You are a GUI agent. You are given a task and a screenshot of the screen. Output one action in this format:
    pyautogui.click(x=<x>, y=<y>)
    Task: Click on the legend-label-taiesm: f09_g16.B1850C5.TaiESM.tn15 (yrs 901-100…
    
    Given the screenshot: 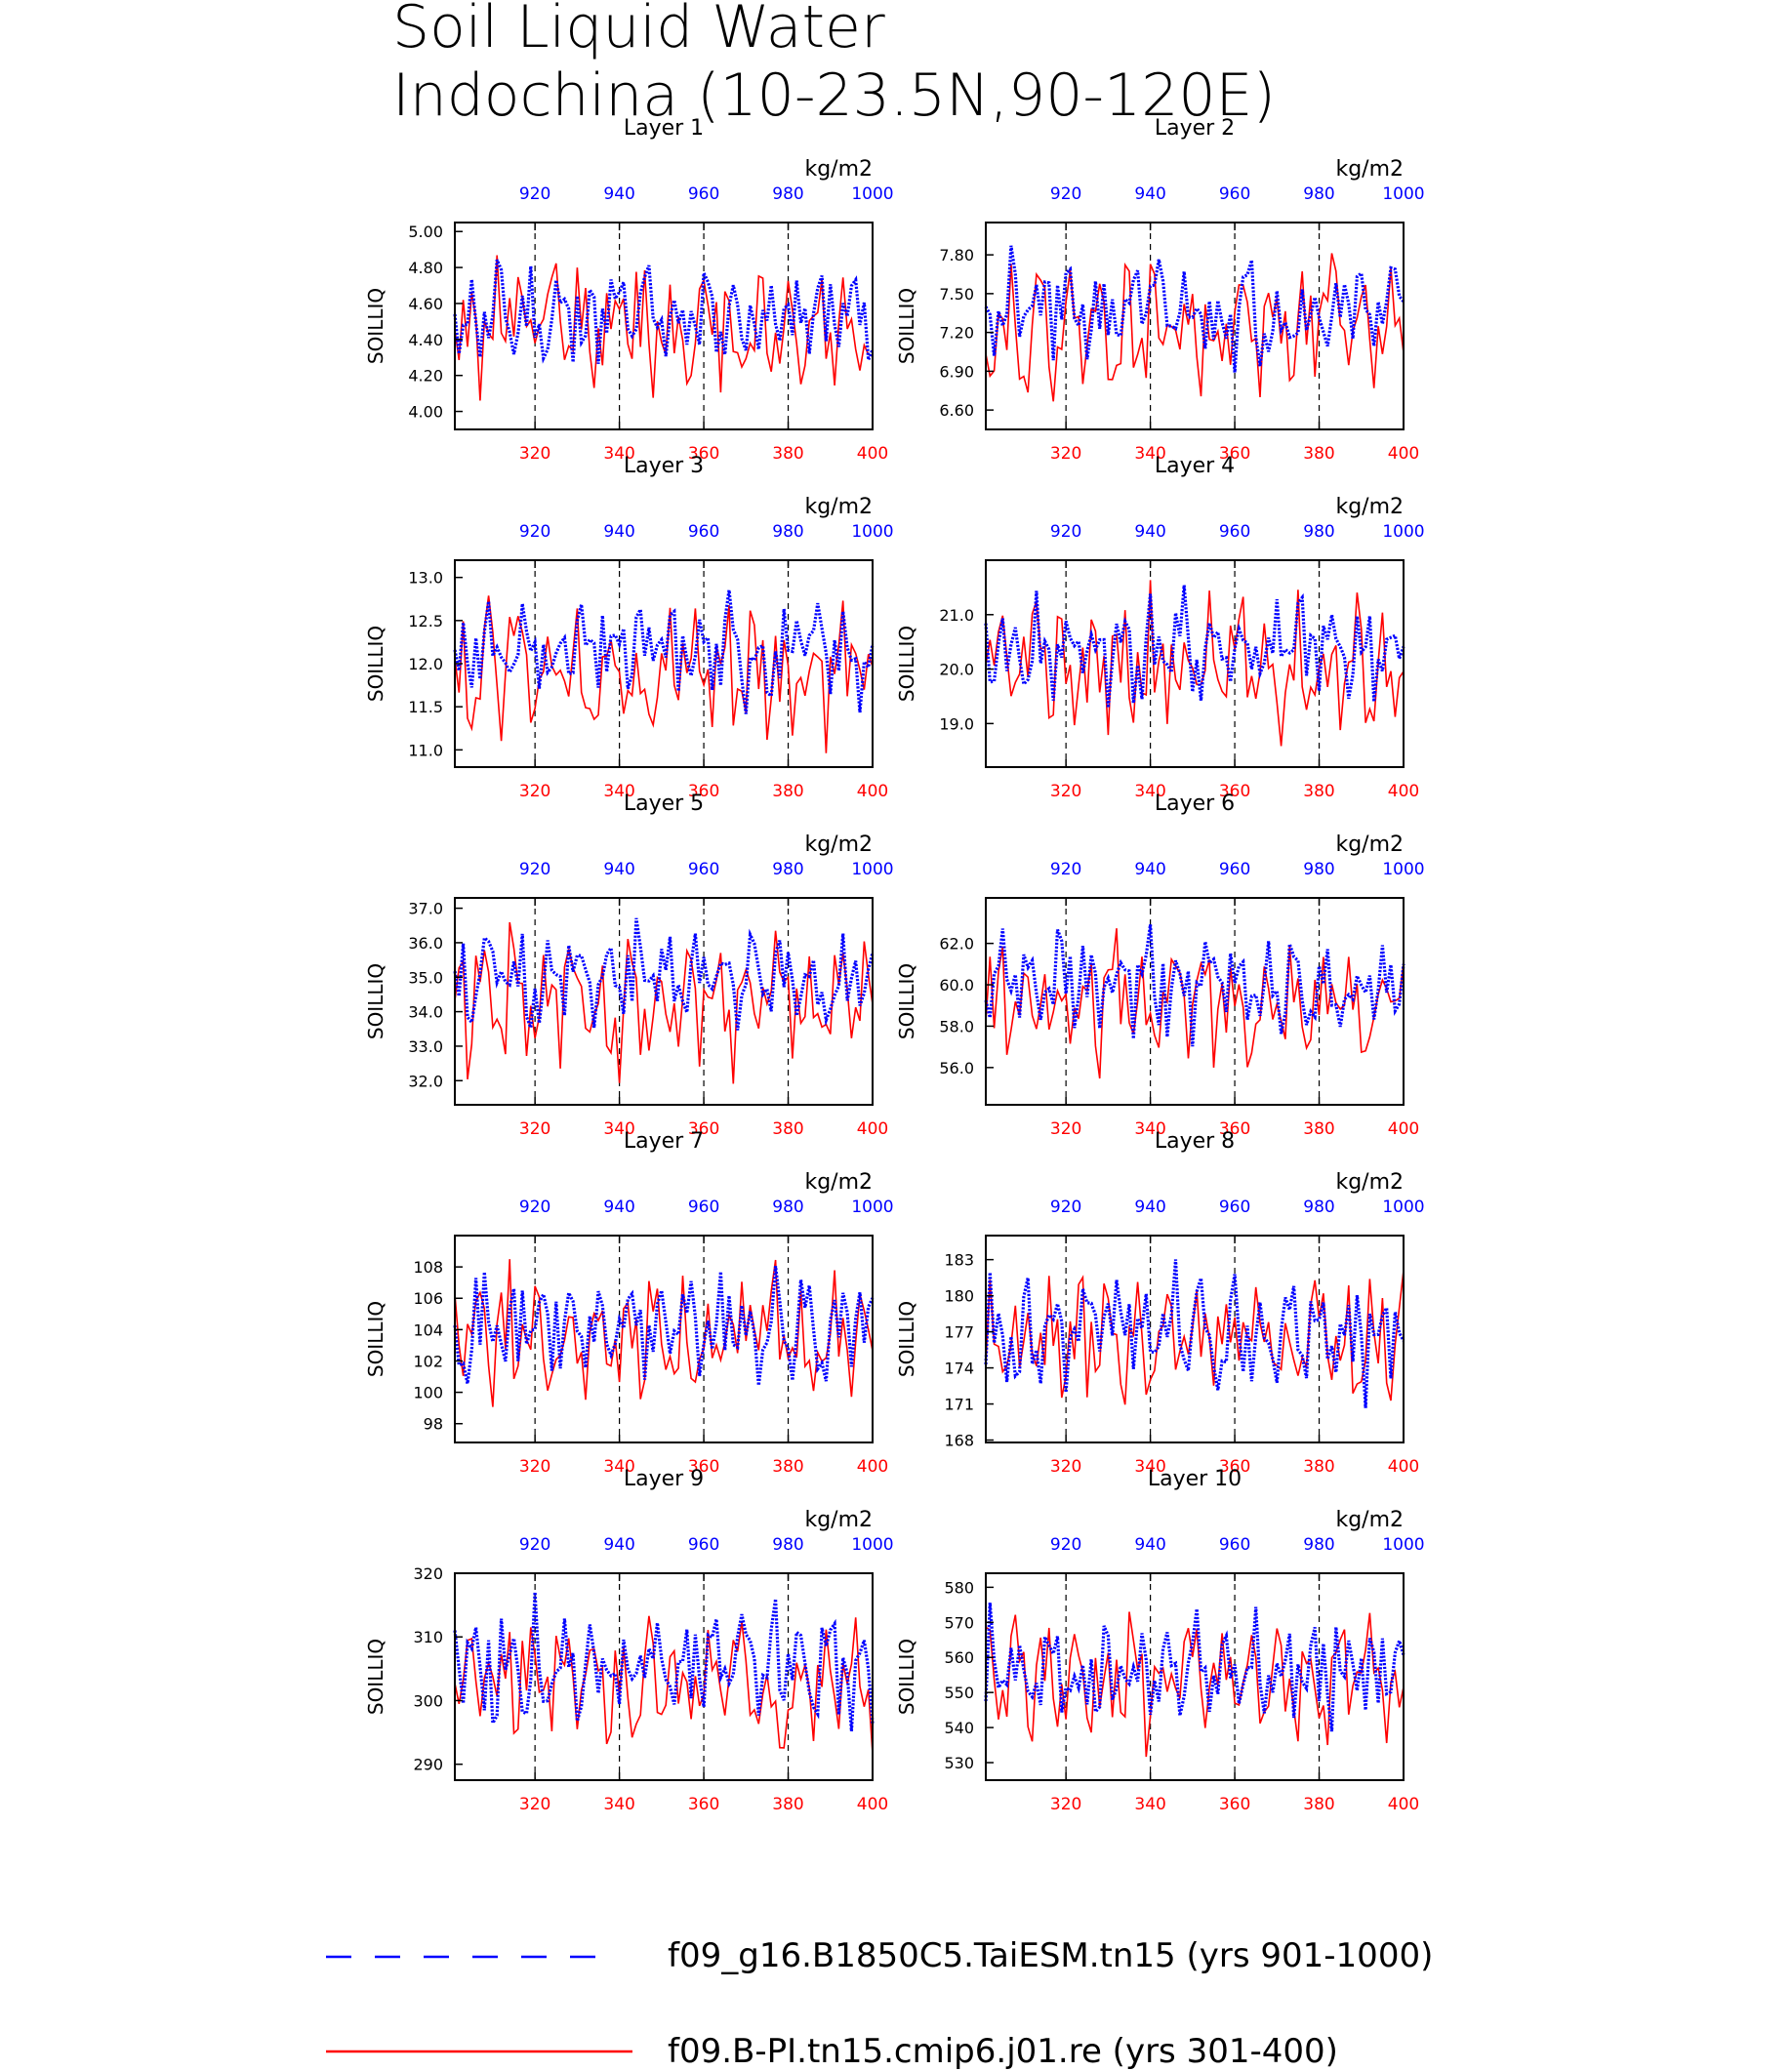 What is the action you would take?
    pyautogui.click(x=1050, y=1955)
    